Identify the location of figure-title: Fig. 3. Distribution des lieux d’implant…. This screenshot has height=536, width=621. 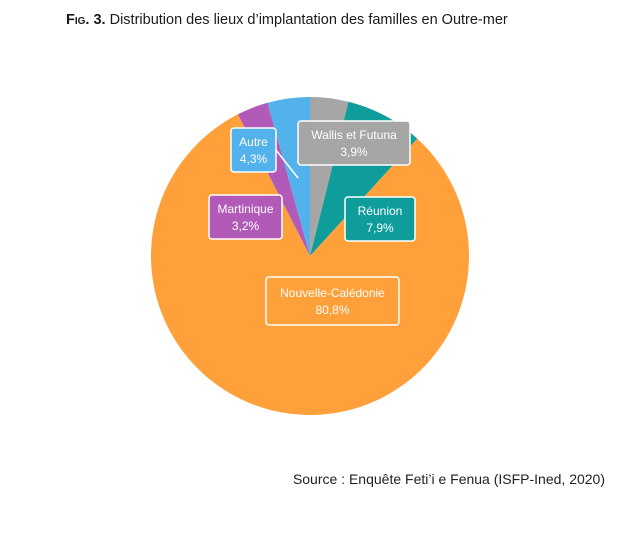
(287, 20).